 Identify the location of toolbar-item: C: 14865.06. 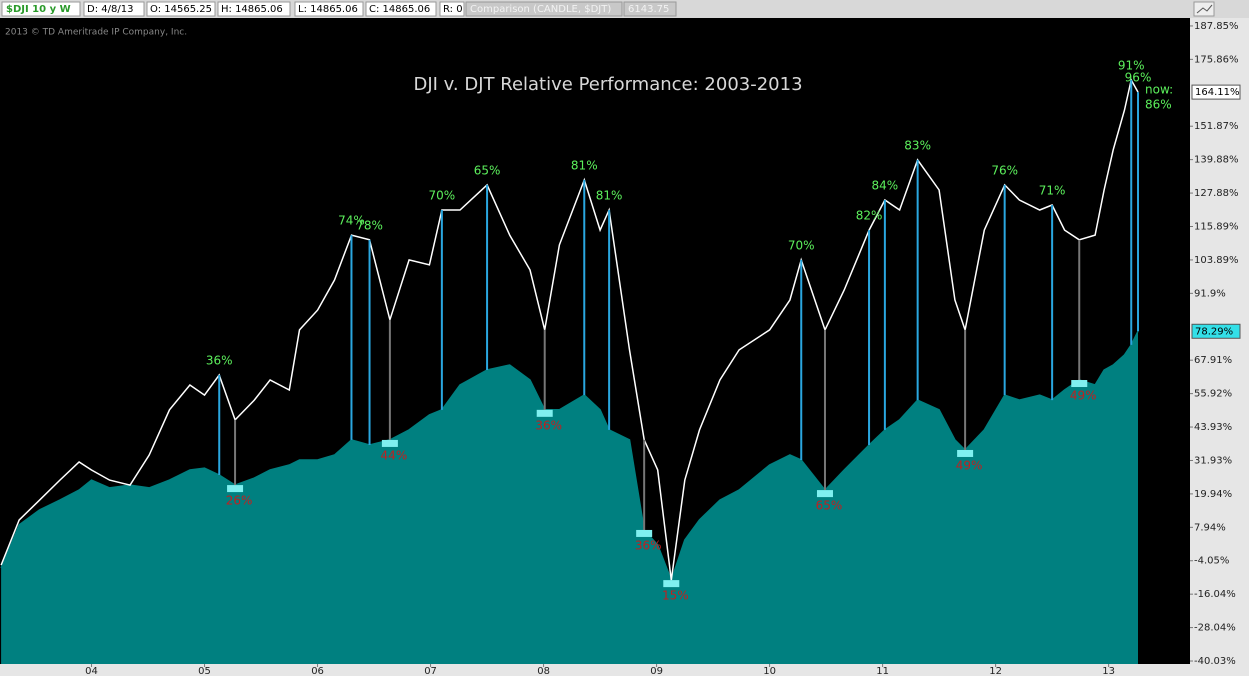
(399, 9).